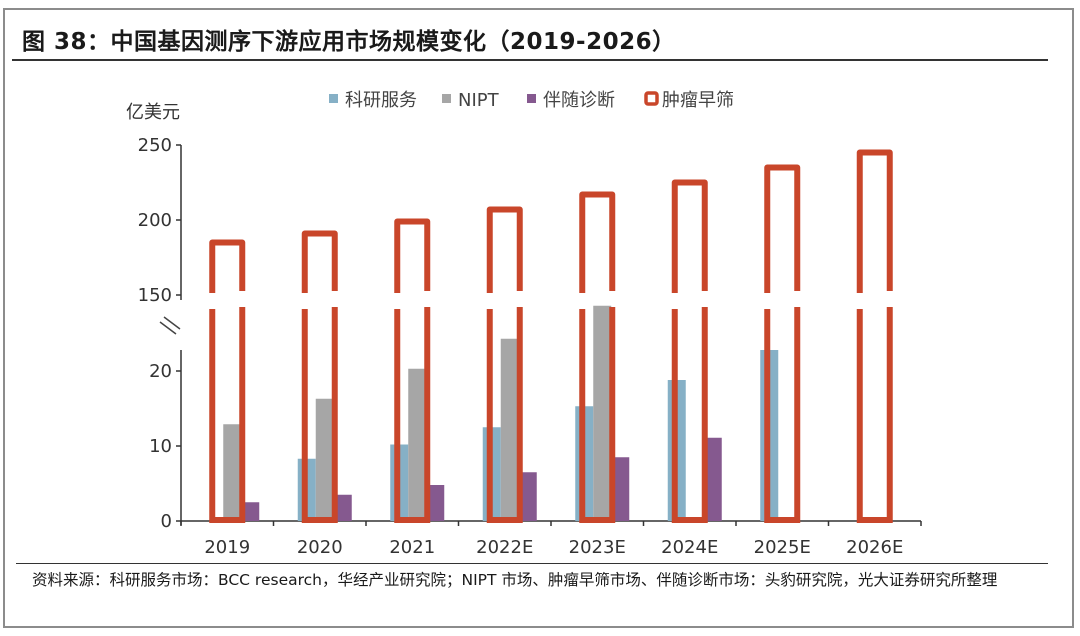  What do you see at coordinates (153, 112) in the screenshot?
I see `y-axis-unit-label: 亿美元` at bounding box center [153, 112].